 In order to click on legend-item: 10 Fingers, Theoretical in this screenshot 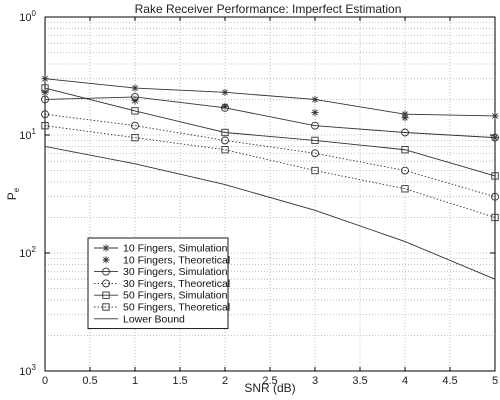, I will do `click(166, 260)`.